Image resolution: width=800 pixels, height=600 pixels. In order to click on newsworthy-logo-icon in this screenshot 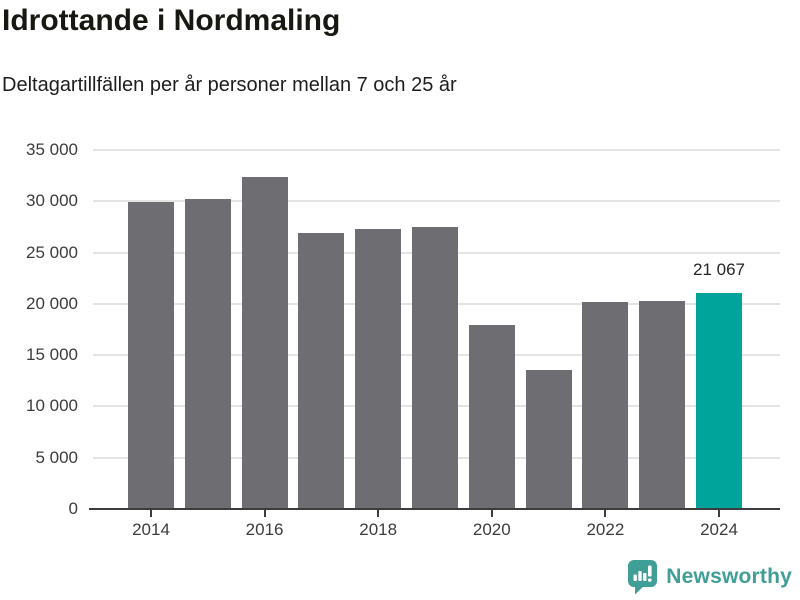, I will do `click(643, 577)`.